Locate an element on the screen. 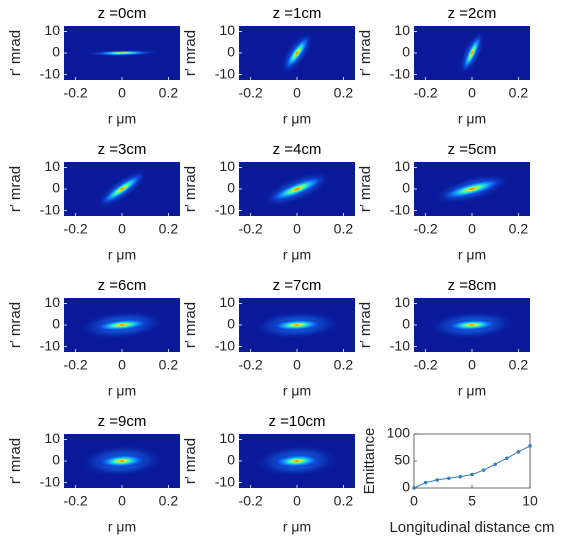  panel: z =1cm -0.2 0 0.2 -10 0 10 r μm r′ mrad is located at coordinates (268, 66).